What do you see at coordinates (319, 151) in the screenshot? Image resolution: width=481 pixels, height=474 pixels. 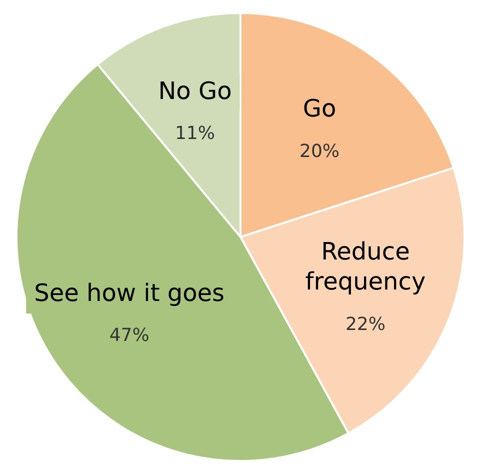 I see `data-label: 20%` at bounding box center [319, 151].